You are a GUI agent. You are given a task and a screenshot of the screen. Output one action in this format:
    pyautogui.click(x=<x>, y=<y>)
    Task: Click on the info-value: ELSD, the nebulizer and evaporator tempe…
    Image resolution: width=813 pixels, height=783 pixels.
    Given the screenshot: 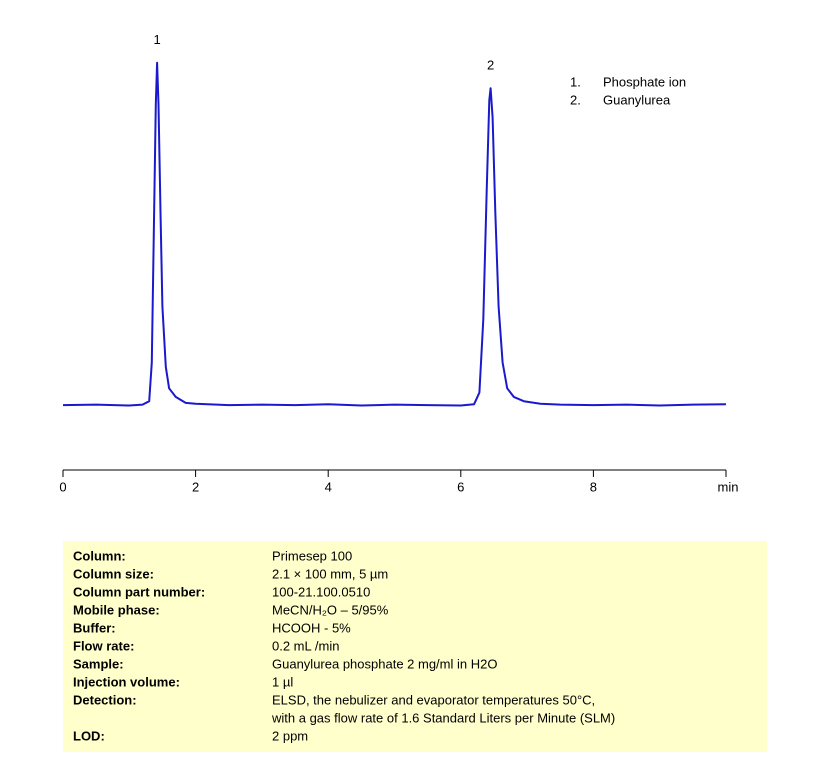 What is the action you would take?
    pyautogui.click(x=433, y=699)
    